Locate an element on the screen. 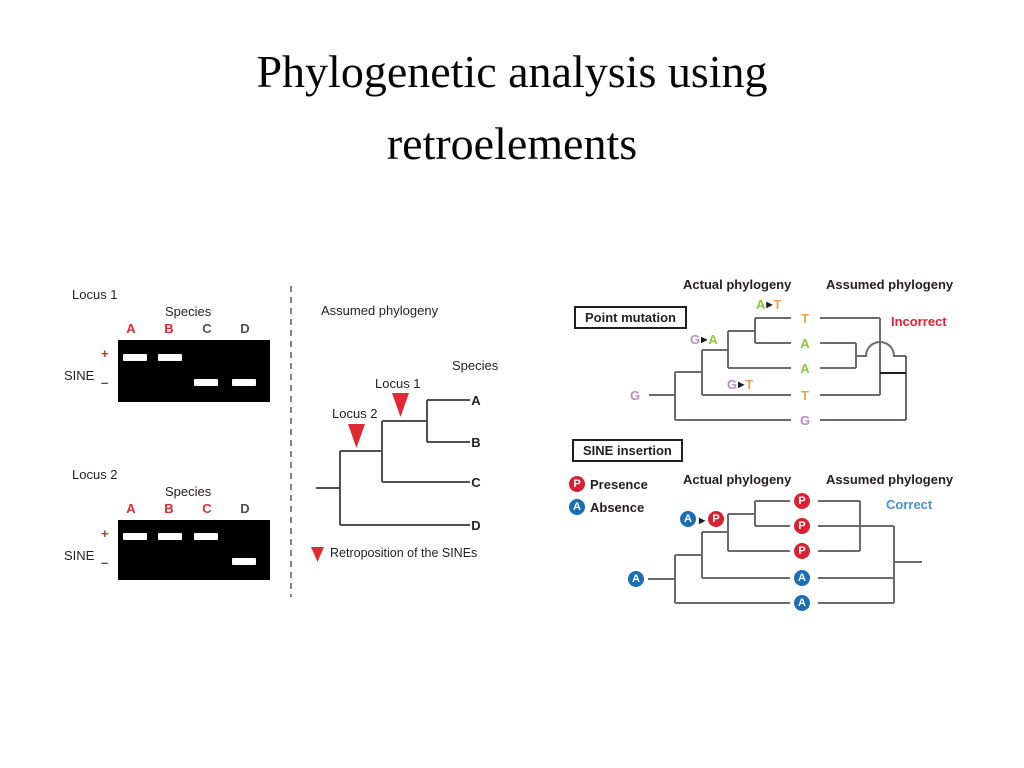 The height and width of the screenshot is (768, 1024). pm-tip-1: T is located at coordinates (805, 318).